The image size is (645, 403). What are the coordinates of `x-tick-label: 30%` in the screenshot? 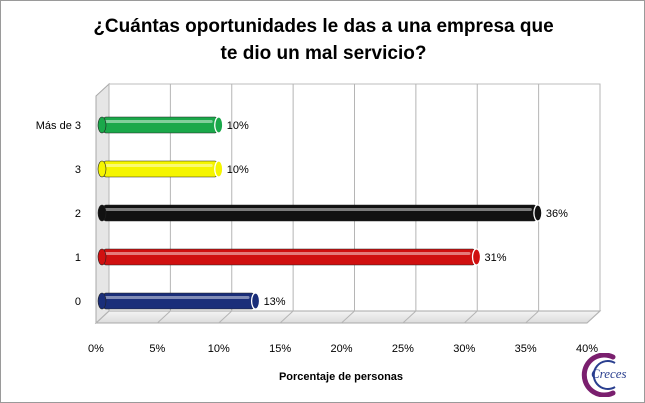 It's located at (464, 349).